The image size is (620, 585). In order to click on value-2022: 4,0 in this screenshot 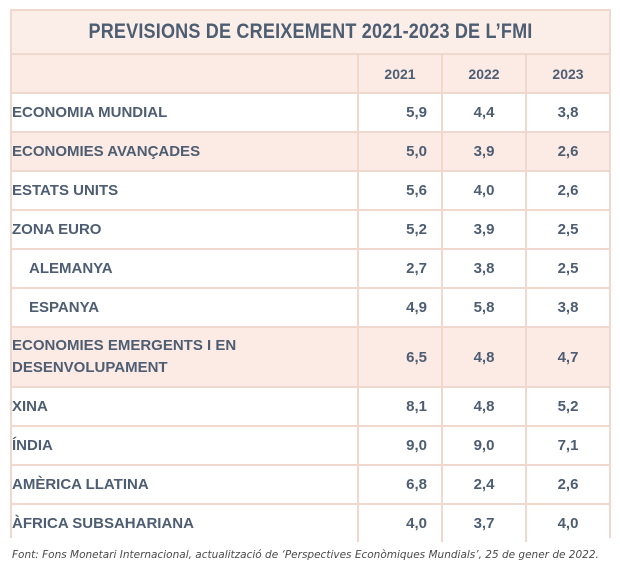, I will do `click(485, 189)`.